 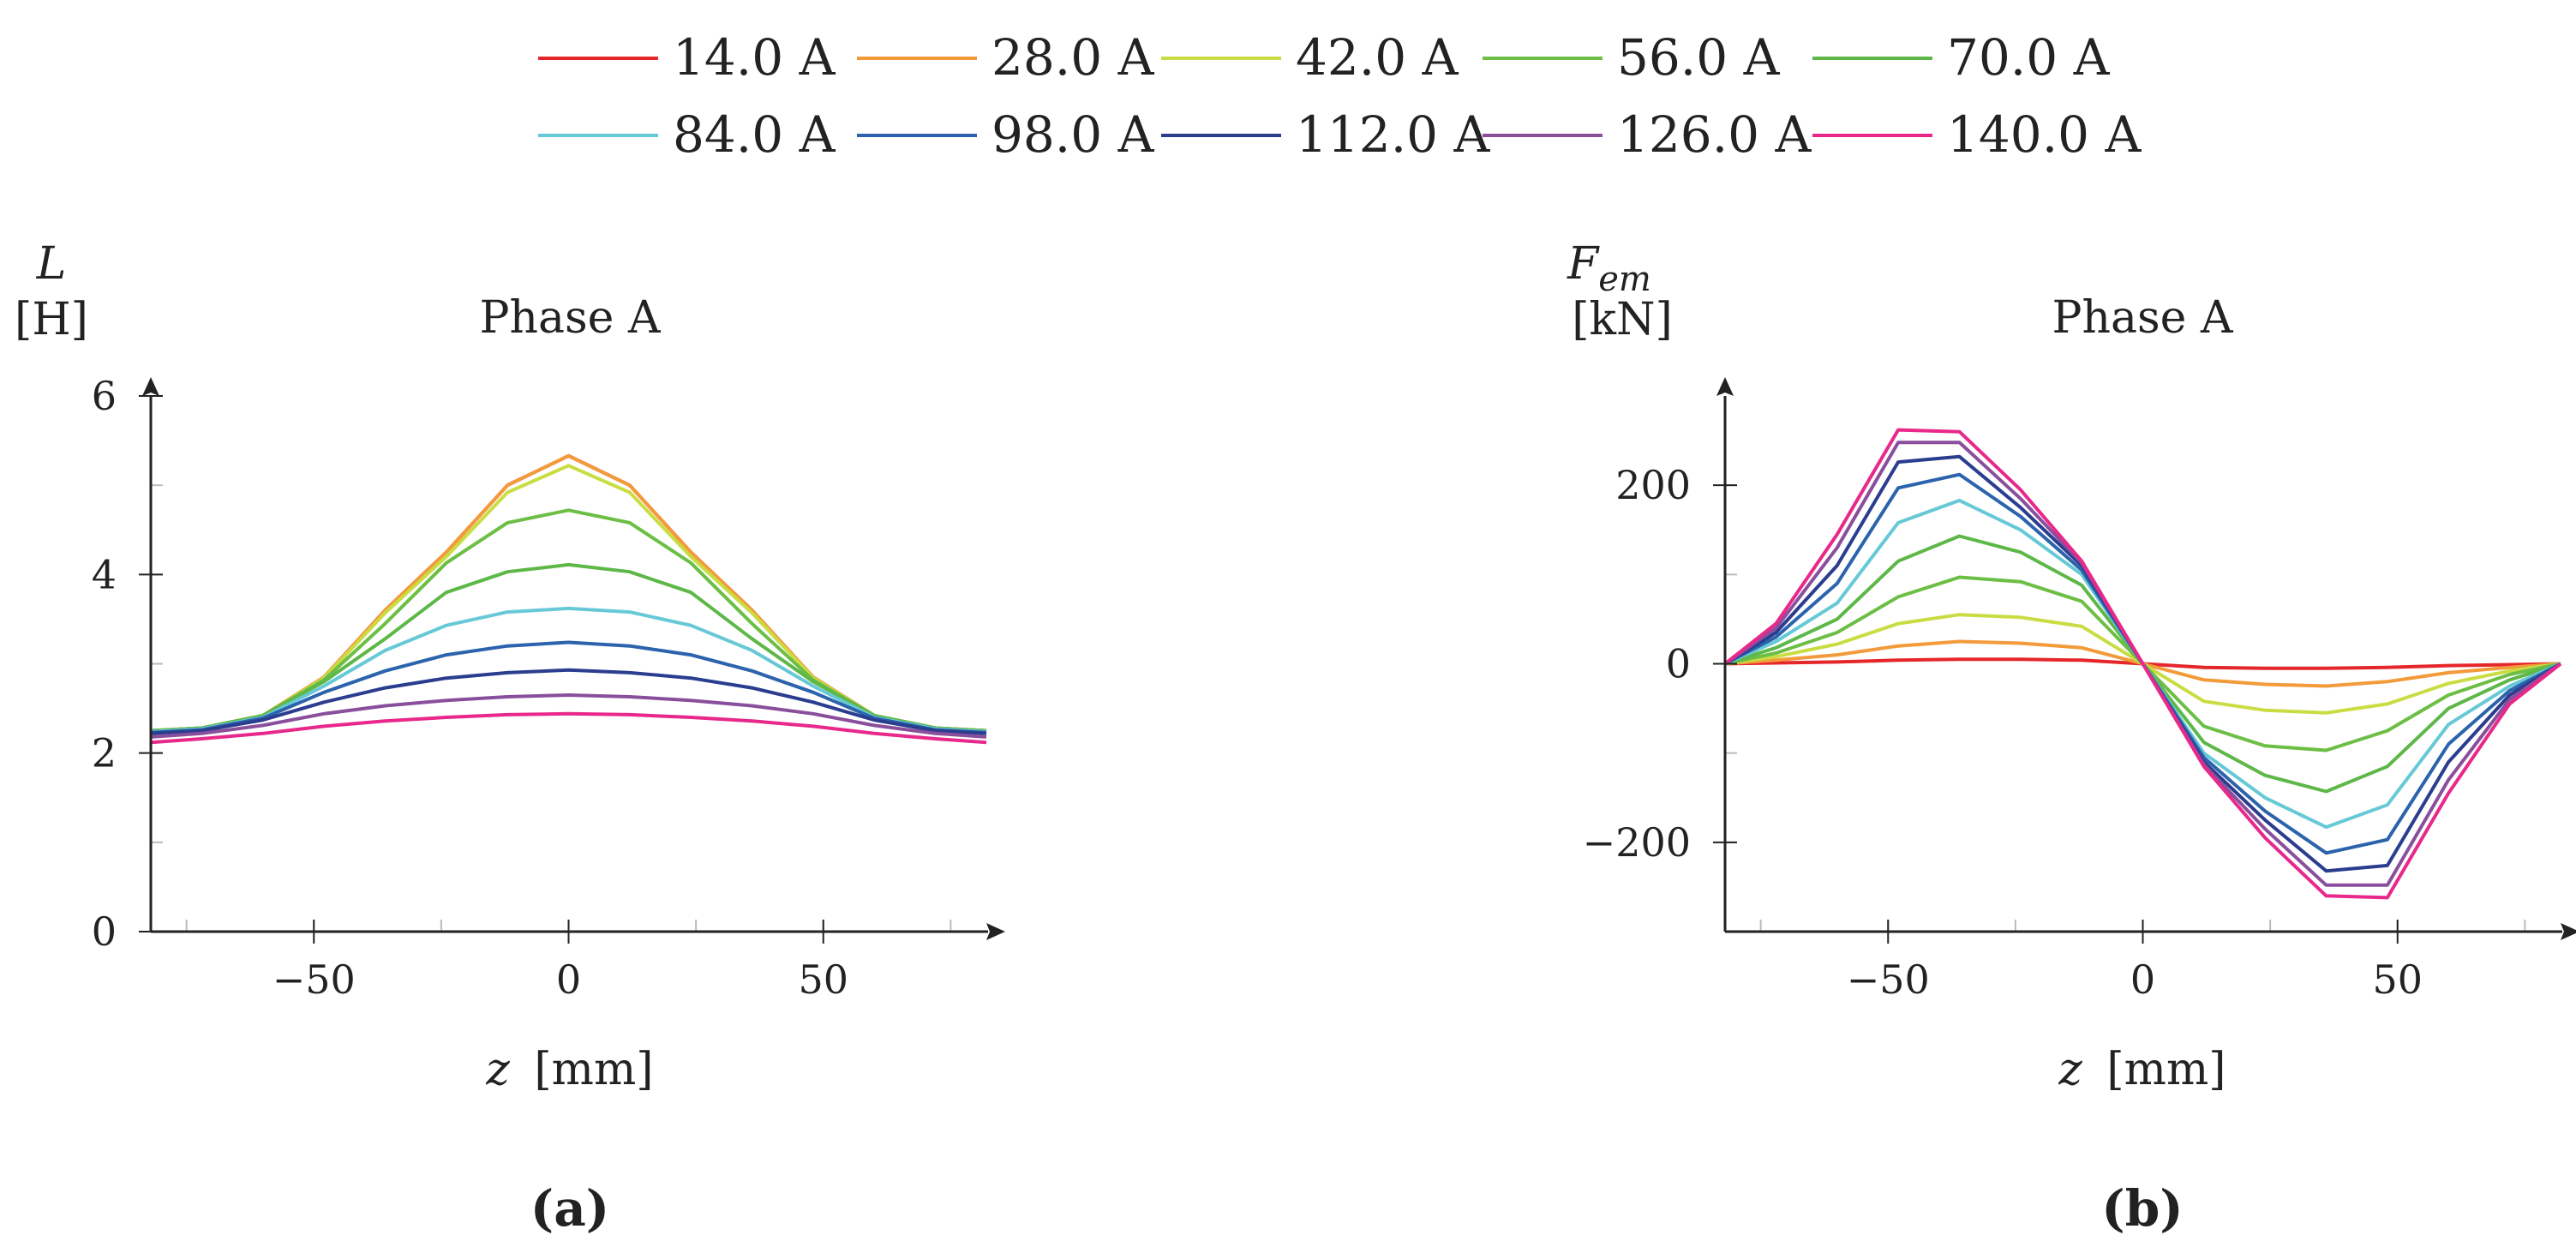 I want to click on panel-a-xlabel-unit: [mm], so click(x=593, y=1069).